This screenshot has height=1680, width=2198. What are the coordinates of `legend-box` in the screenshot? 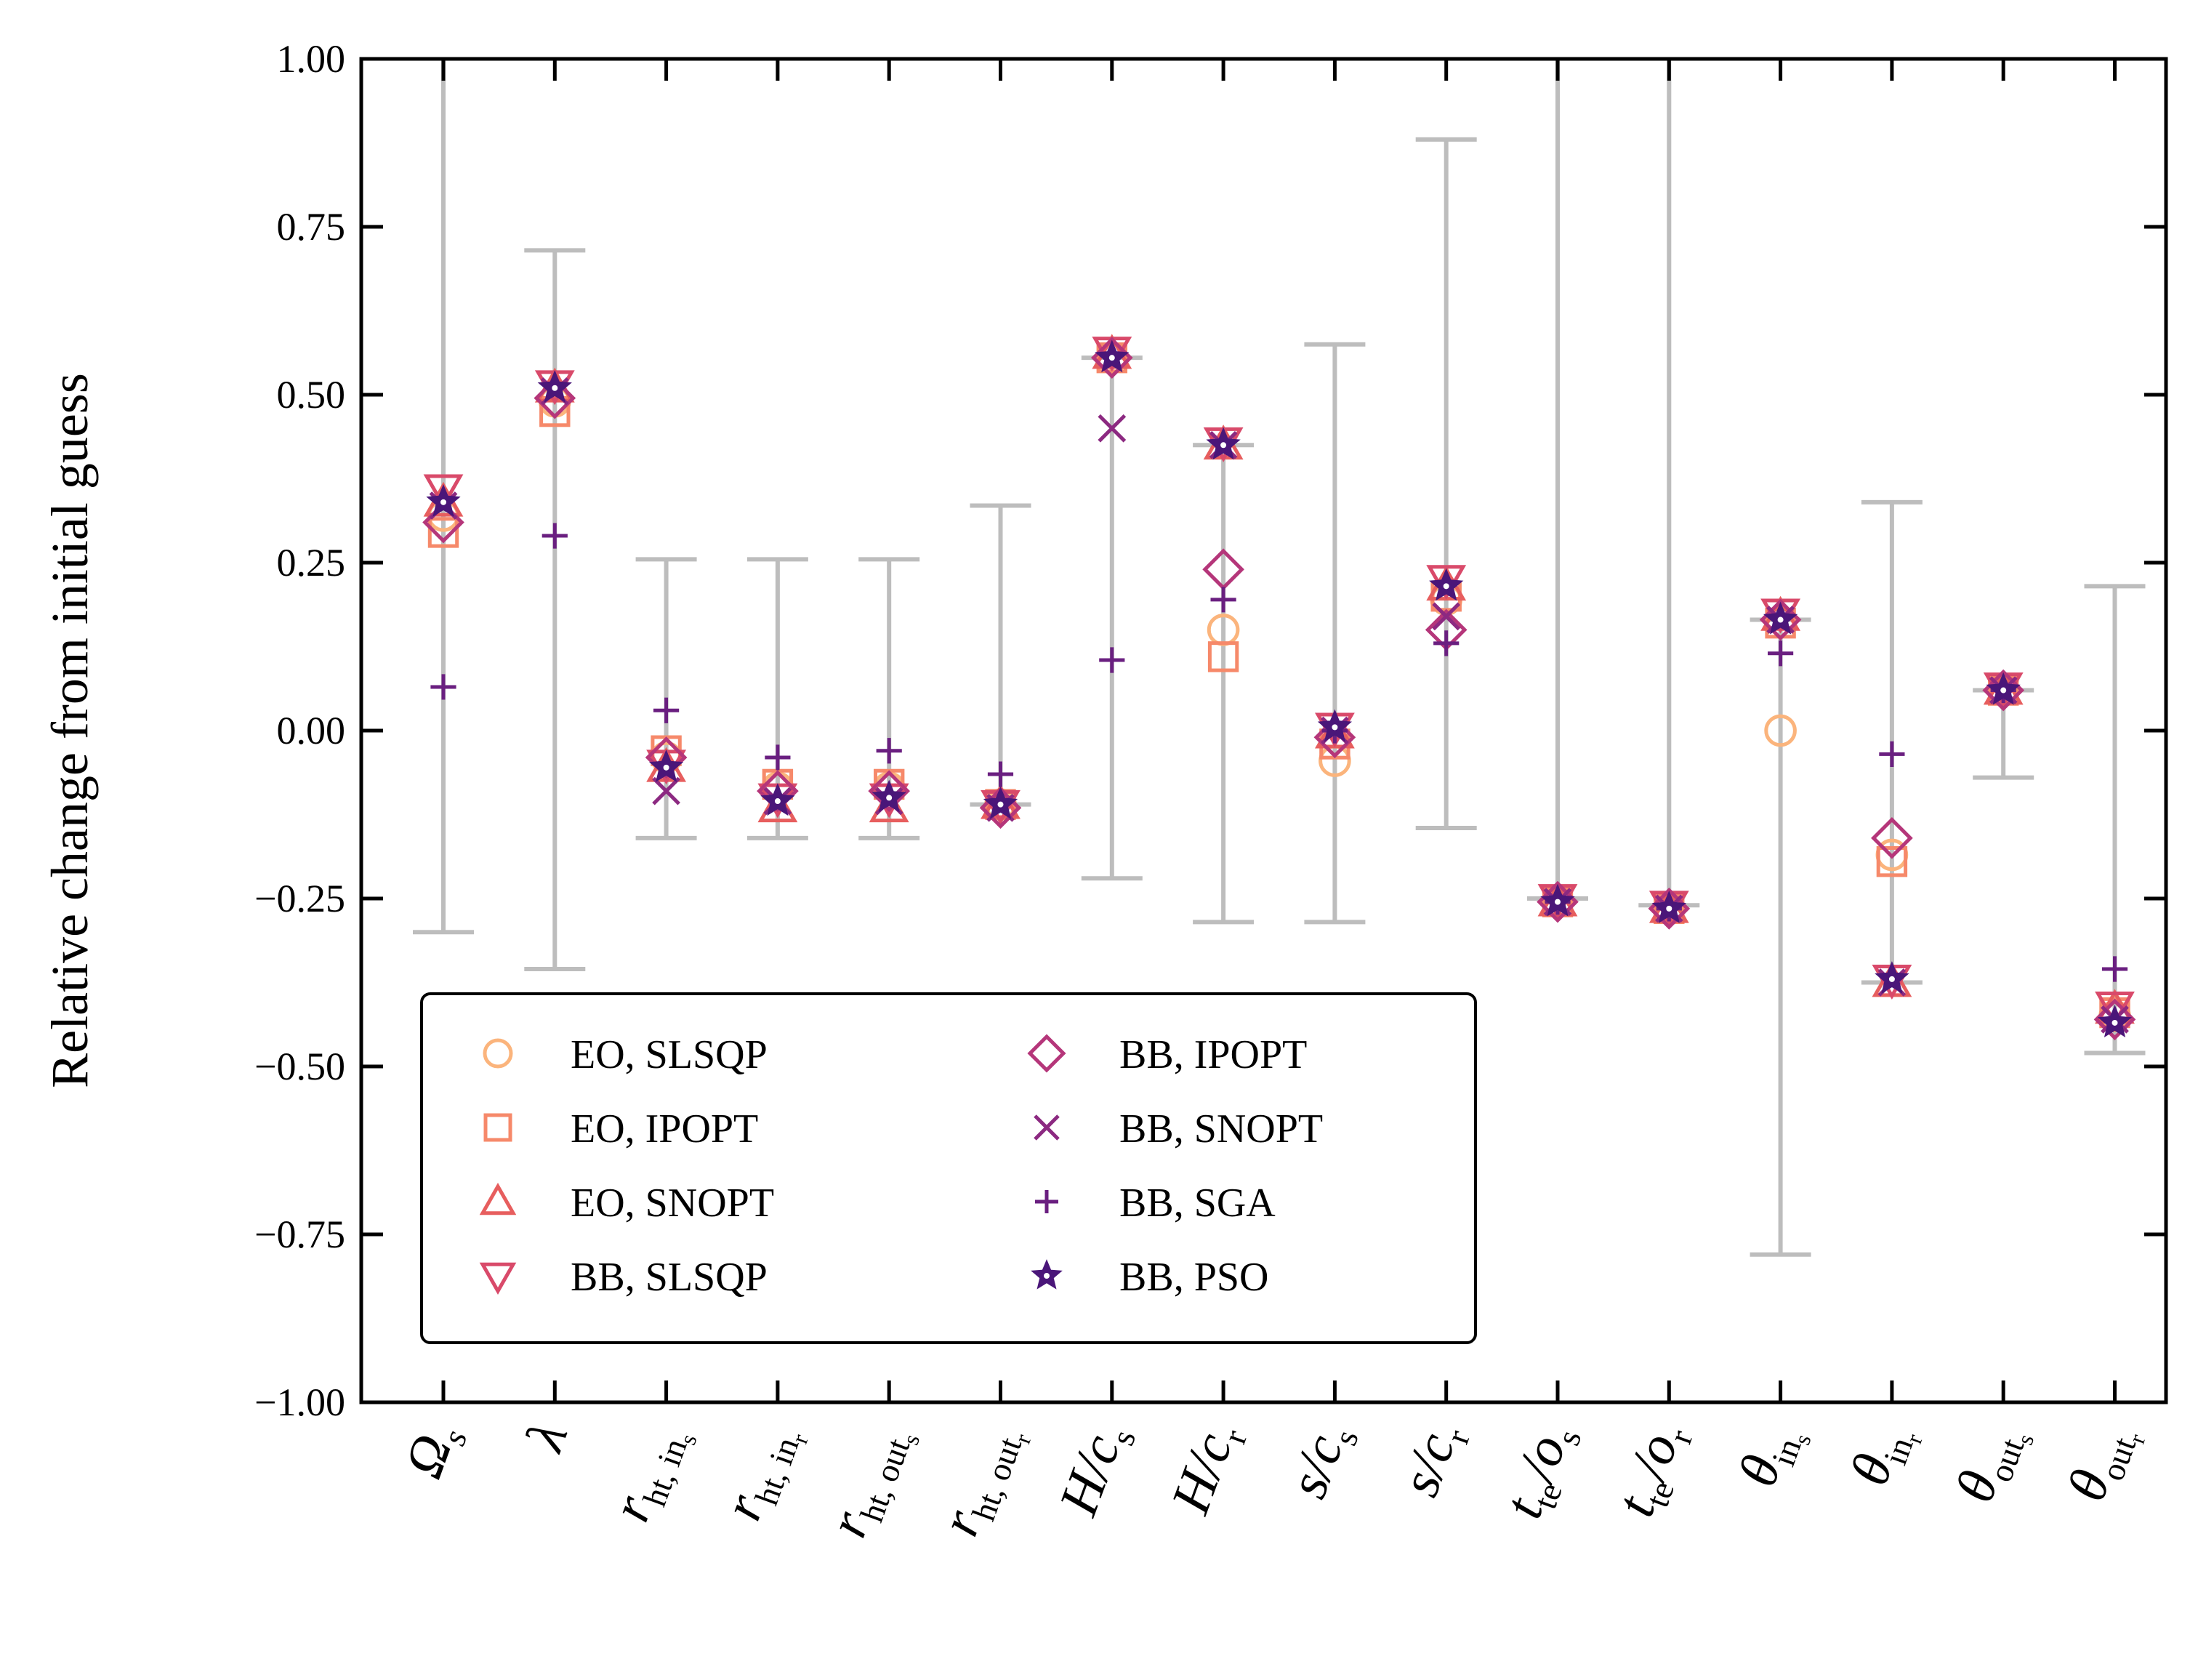 It's located at (948, 1168).